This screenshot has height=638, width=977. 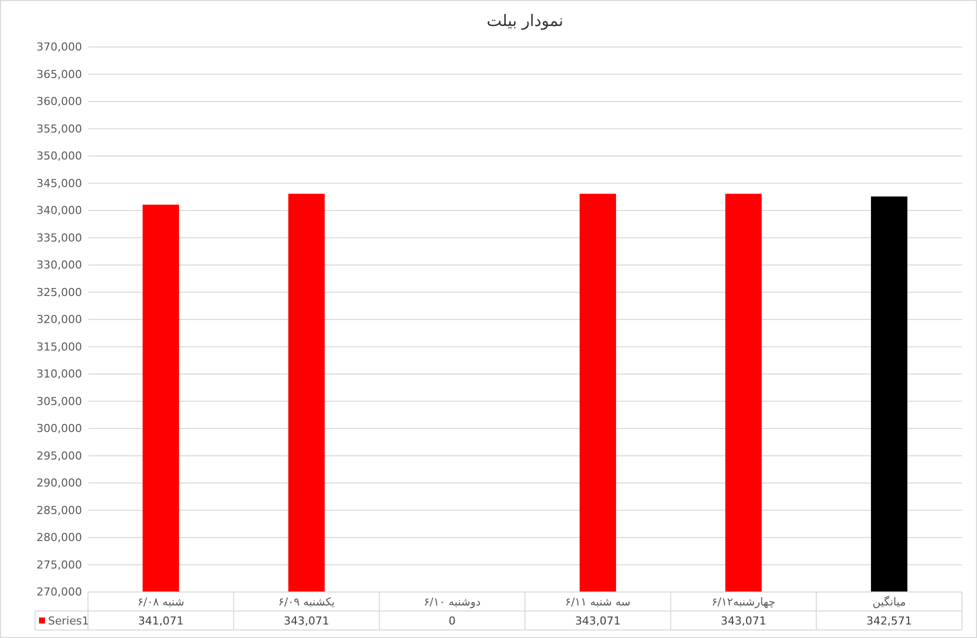 What do you see at coordinates (59, 156) in the screenshot?
I see `y-tick-label: 350,000` at bounding box center [59, 156].